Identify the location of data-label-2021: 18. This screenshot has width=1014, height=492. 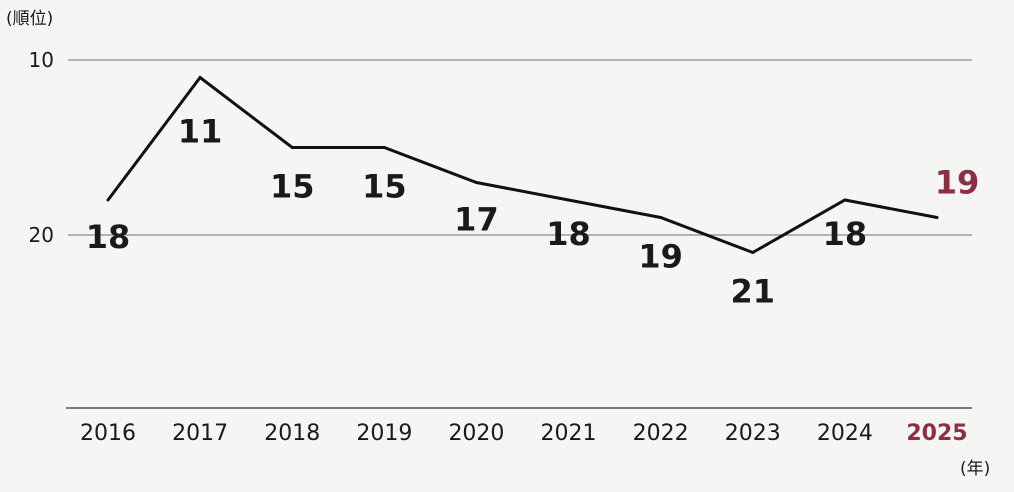
(568, 234).